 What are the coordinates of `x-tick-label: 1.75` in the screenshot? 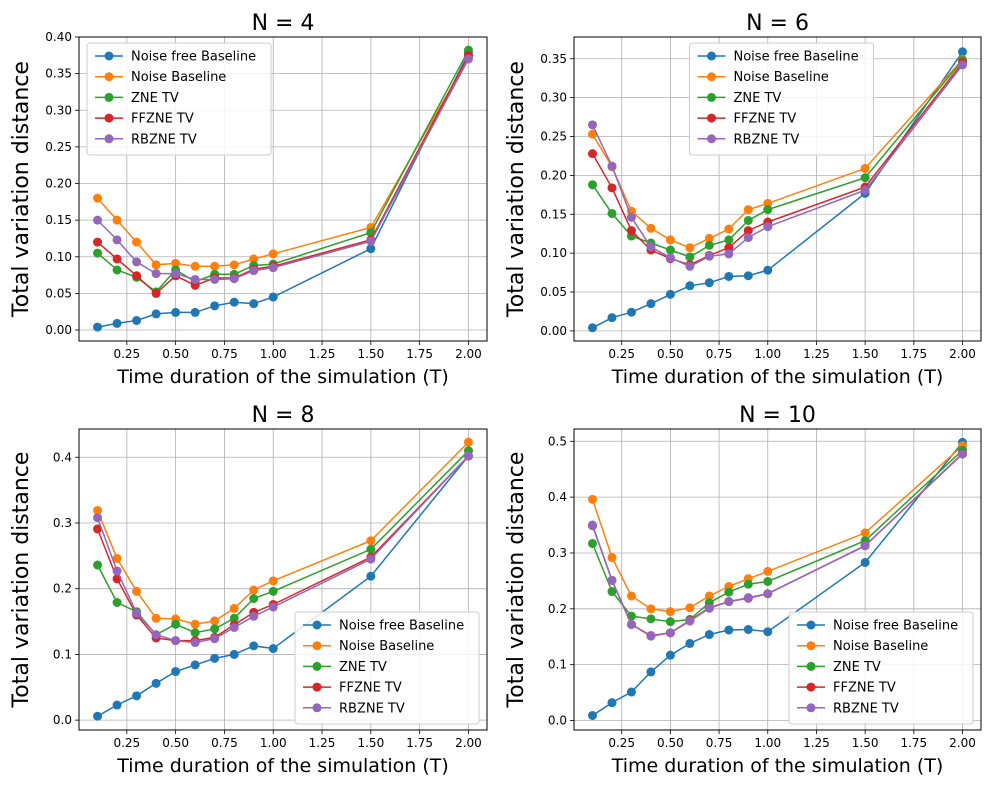 It's located at (913, 743).